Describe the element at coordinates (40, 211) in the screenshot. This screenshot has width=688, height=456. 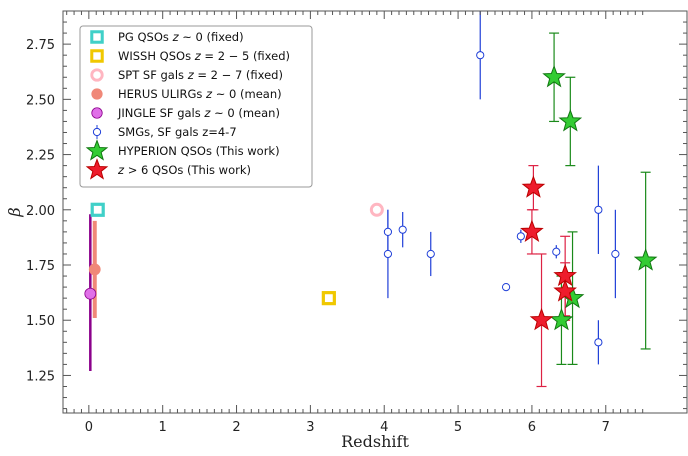
I see `y-tick-label: 2.00` at that location.